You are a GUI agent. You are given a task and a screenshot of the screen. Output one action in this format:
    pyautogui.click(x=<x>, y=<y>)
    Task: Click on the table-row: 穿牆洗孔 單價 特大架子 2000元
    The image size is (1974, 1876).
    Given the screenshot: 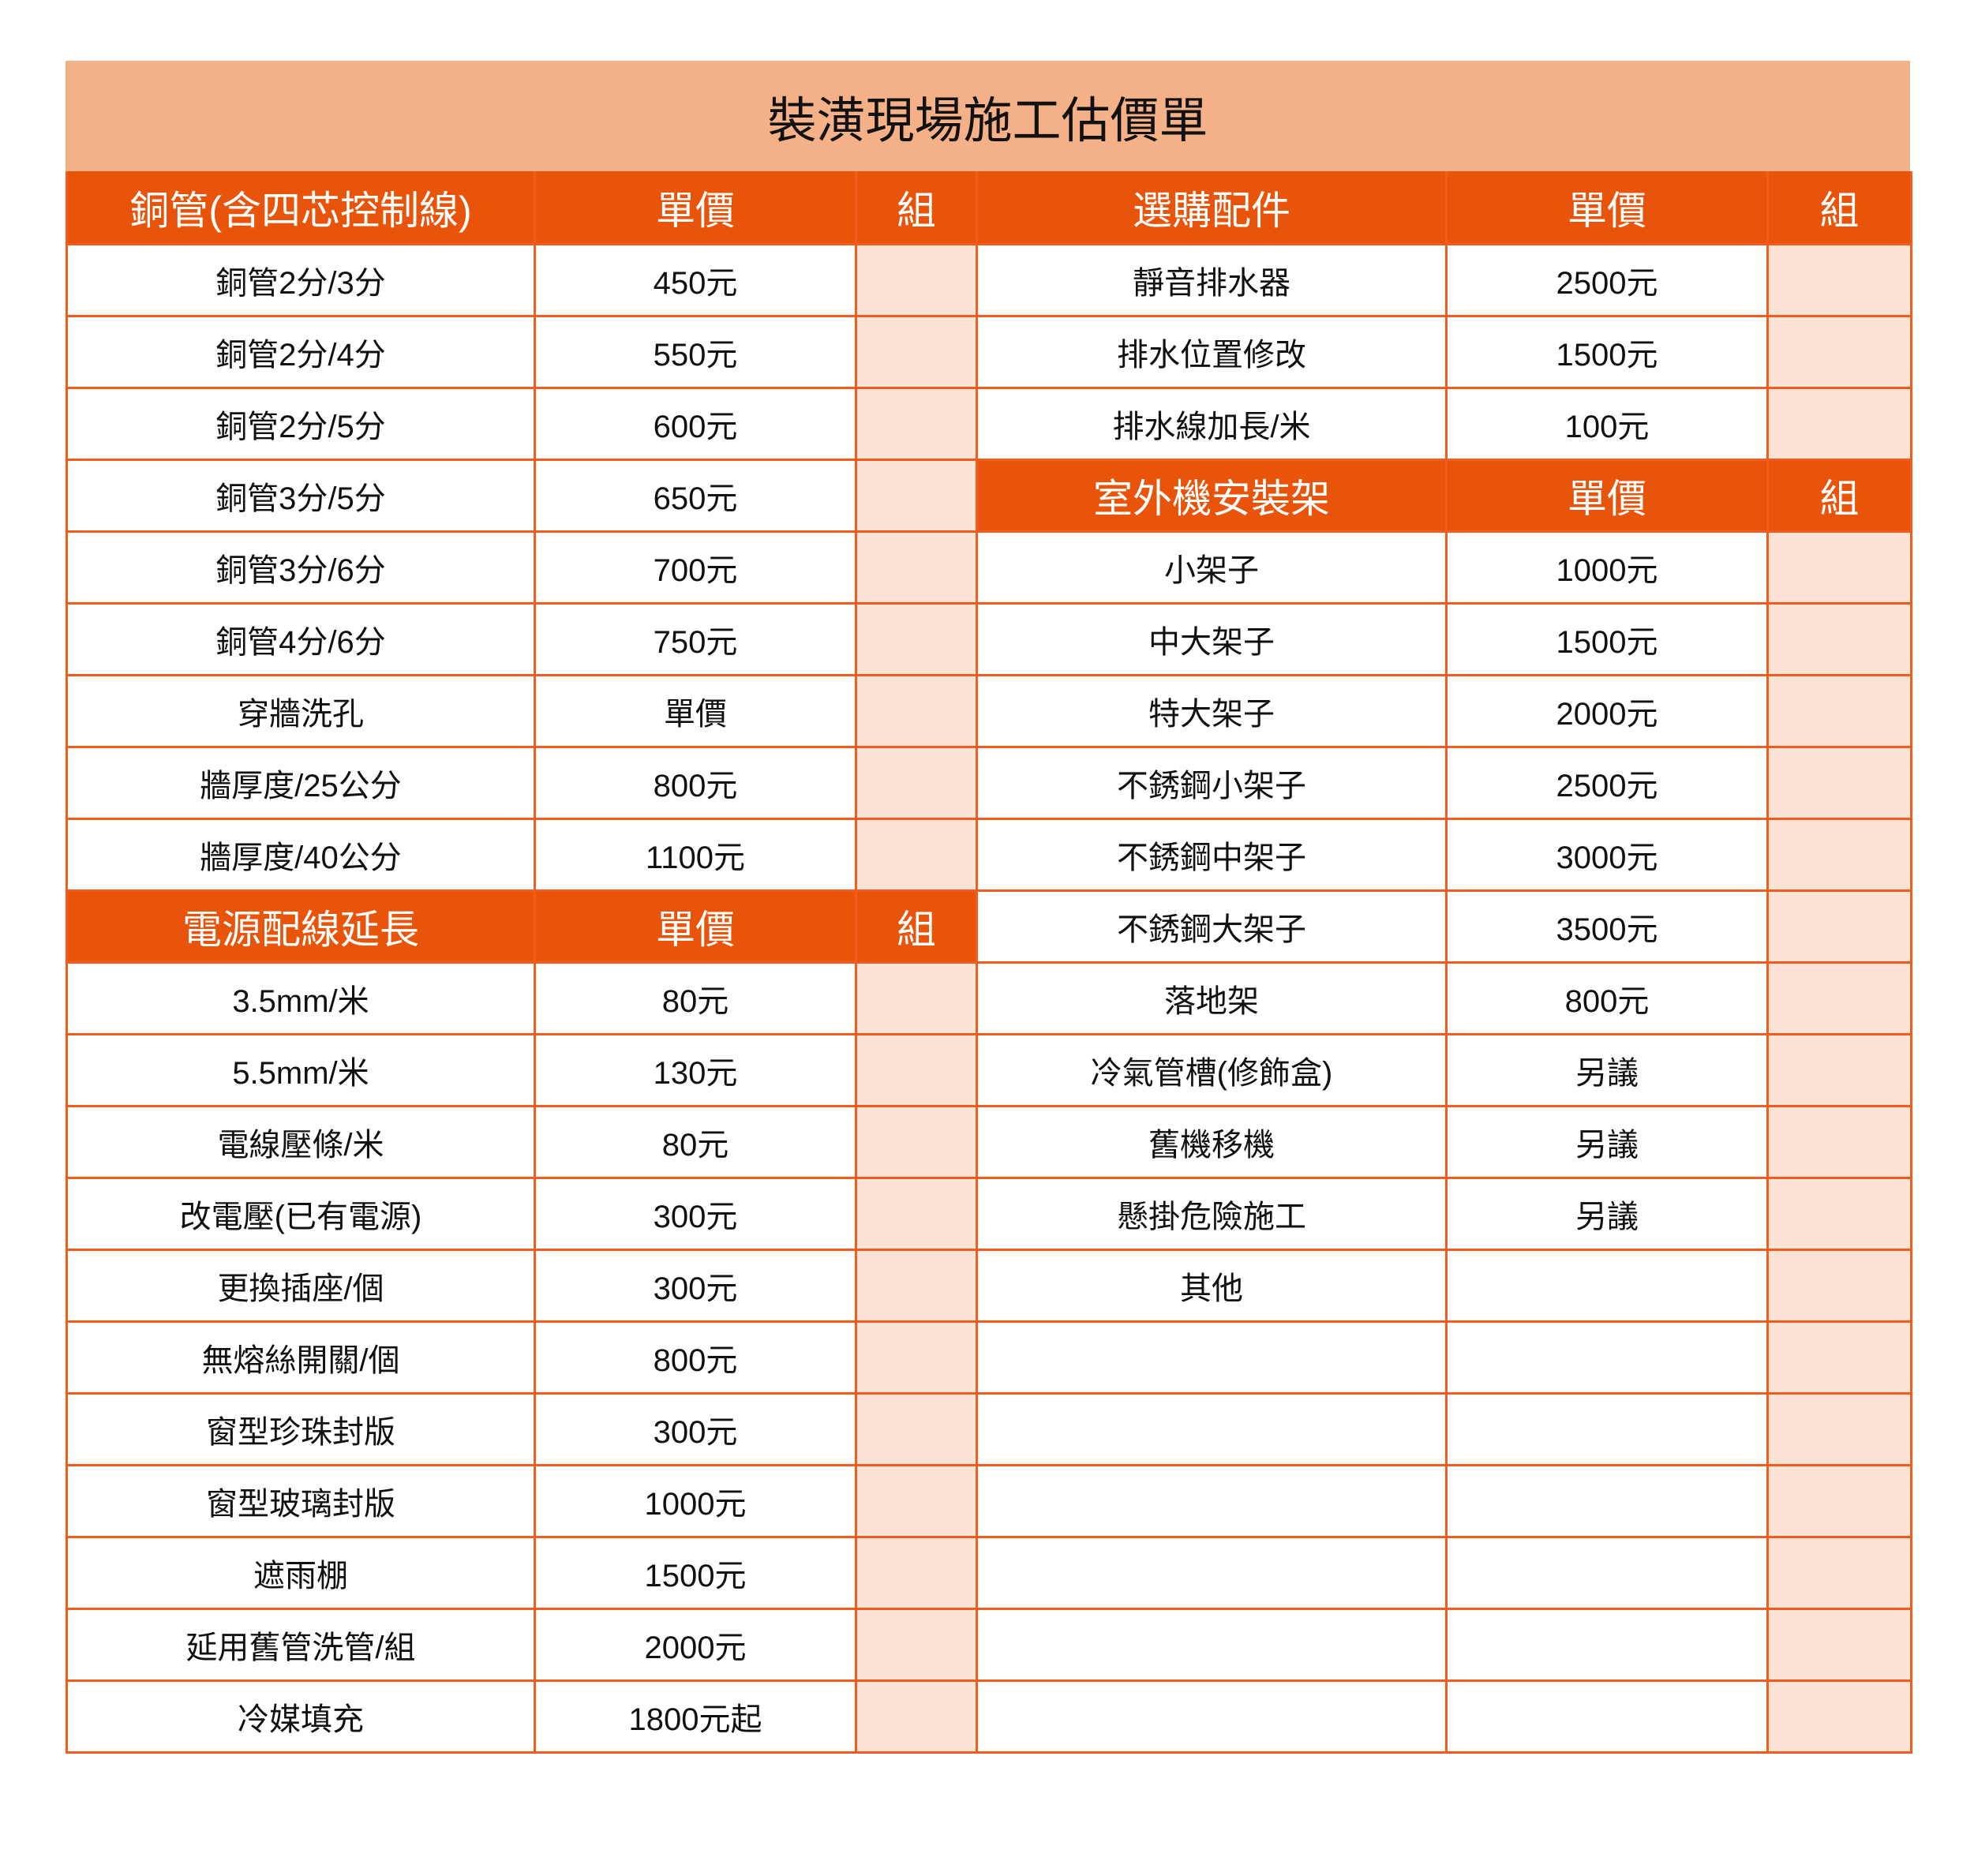 What is the action you would take?
    pyautogui.click(x=989, y=711)
    